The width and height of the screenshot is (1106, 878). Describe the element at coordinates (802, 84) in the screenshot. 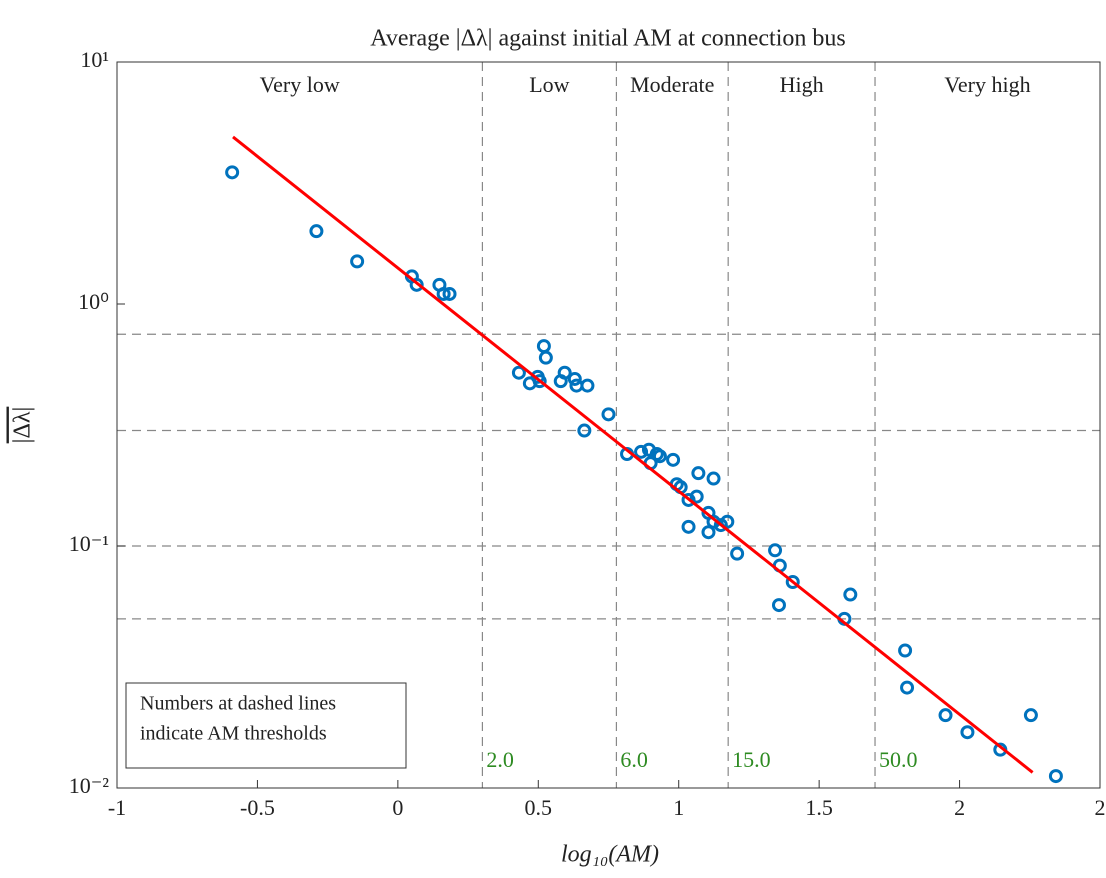

I see `region-label: High` at that location.